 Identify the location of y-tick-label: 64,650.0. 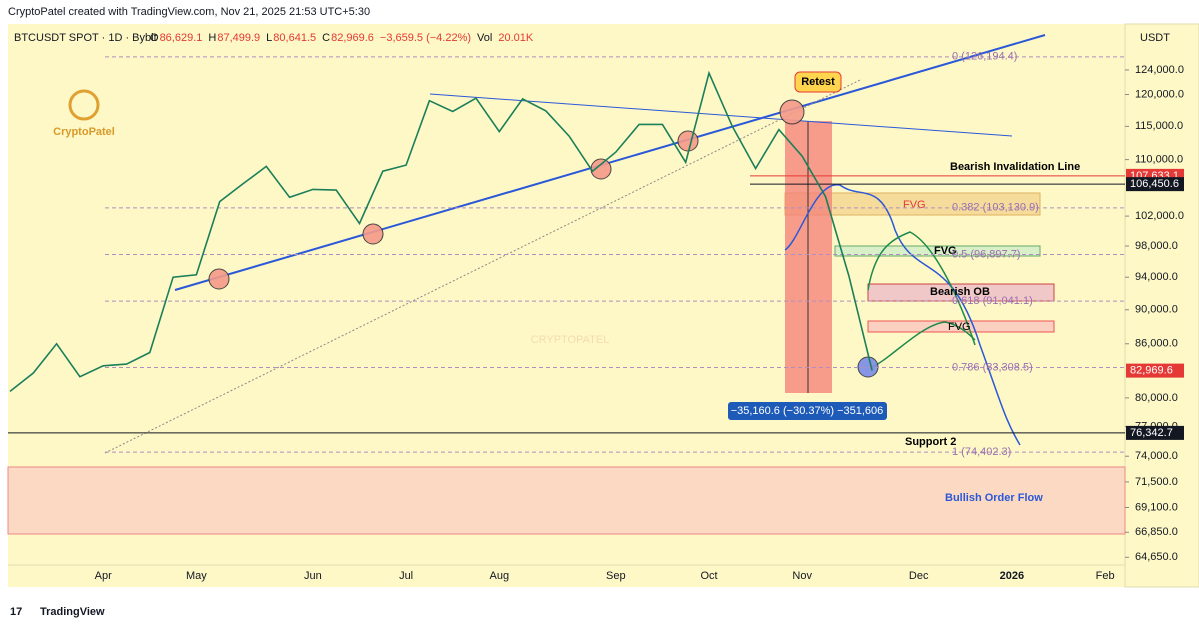
(1156, 557).